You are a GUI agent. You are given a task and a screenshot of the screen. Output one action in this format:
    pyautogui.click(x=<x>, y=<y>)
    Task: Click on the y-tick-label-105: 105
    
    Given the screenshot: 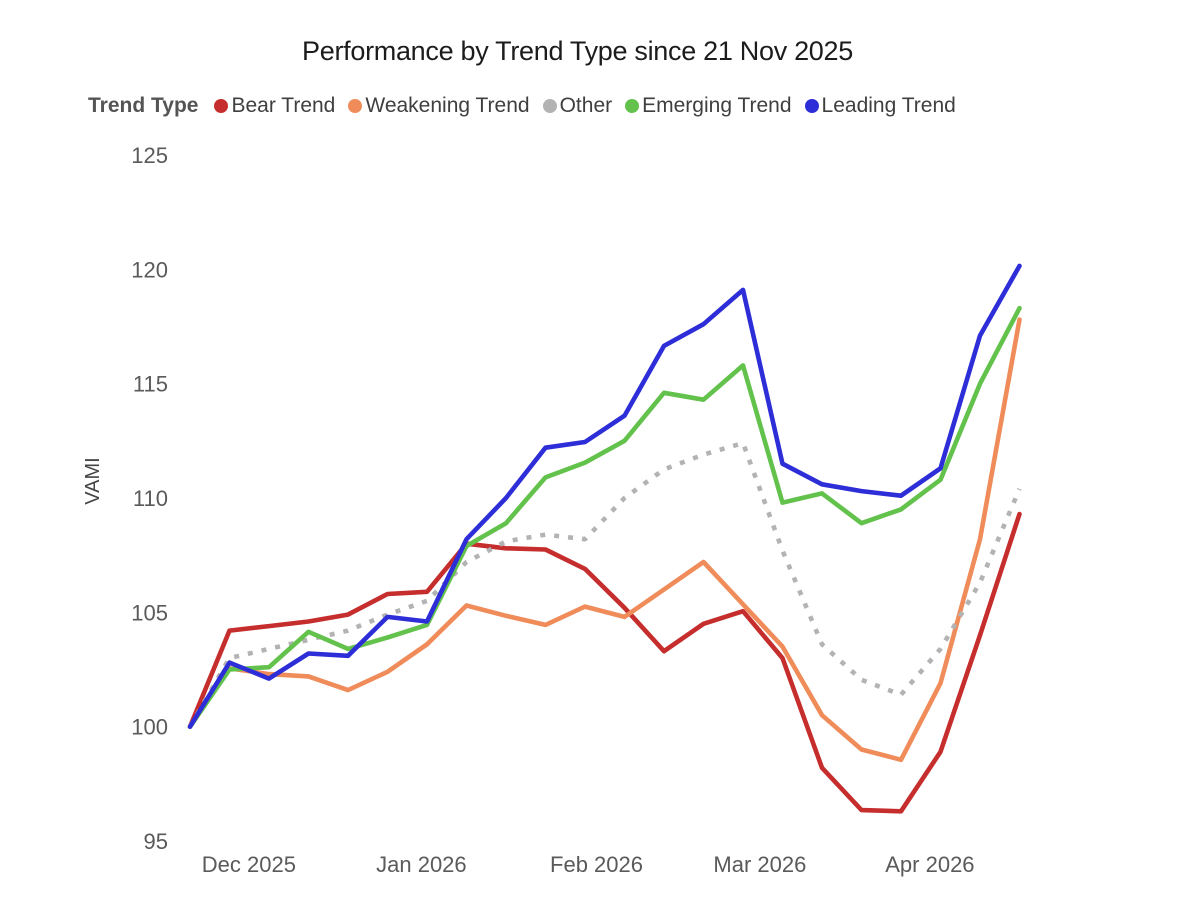 What is the action you would take?
    pyautogui.click(x=149, y=612)
    